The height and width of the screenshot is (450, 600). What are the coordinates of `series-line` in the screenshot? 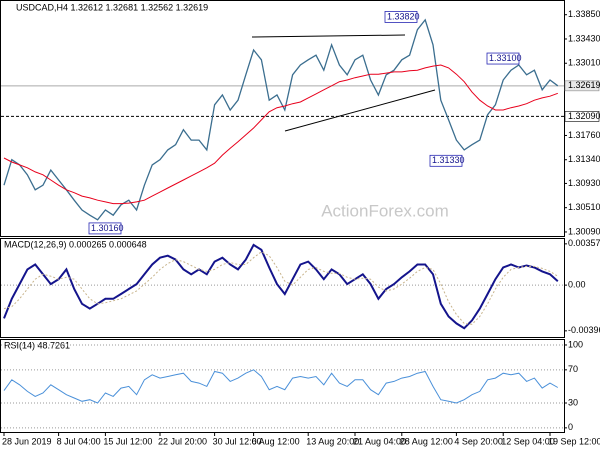 It's located at (281, 386).